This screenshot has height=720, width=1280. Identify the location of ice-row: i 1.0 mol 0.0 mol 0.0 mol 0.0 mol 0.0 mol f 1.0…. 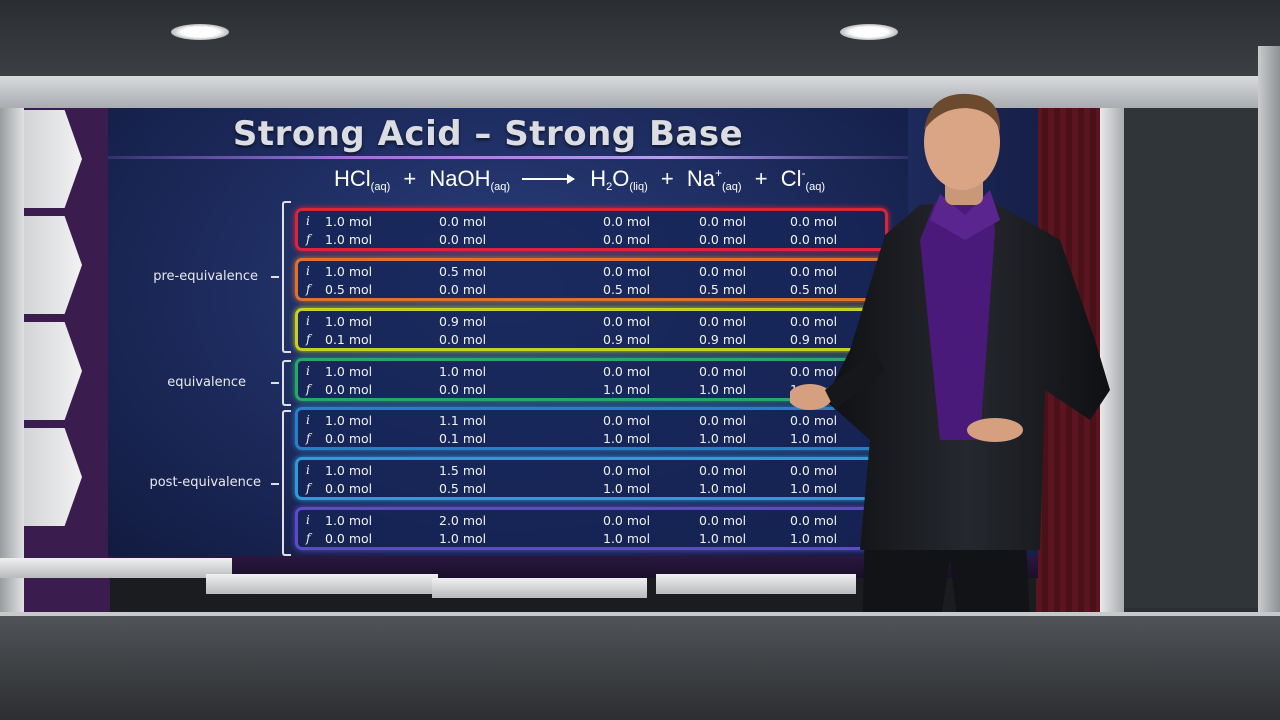
(591, 229).